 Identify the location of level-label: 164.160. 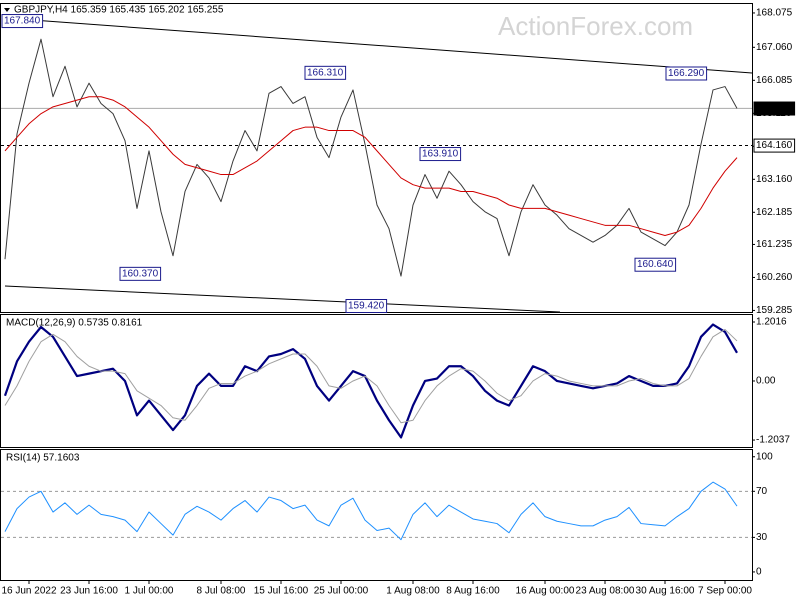
(774, 145).